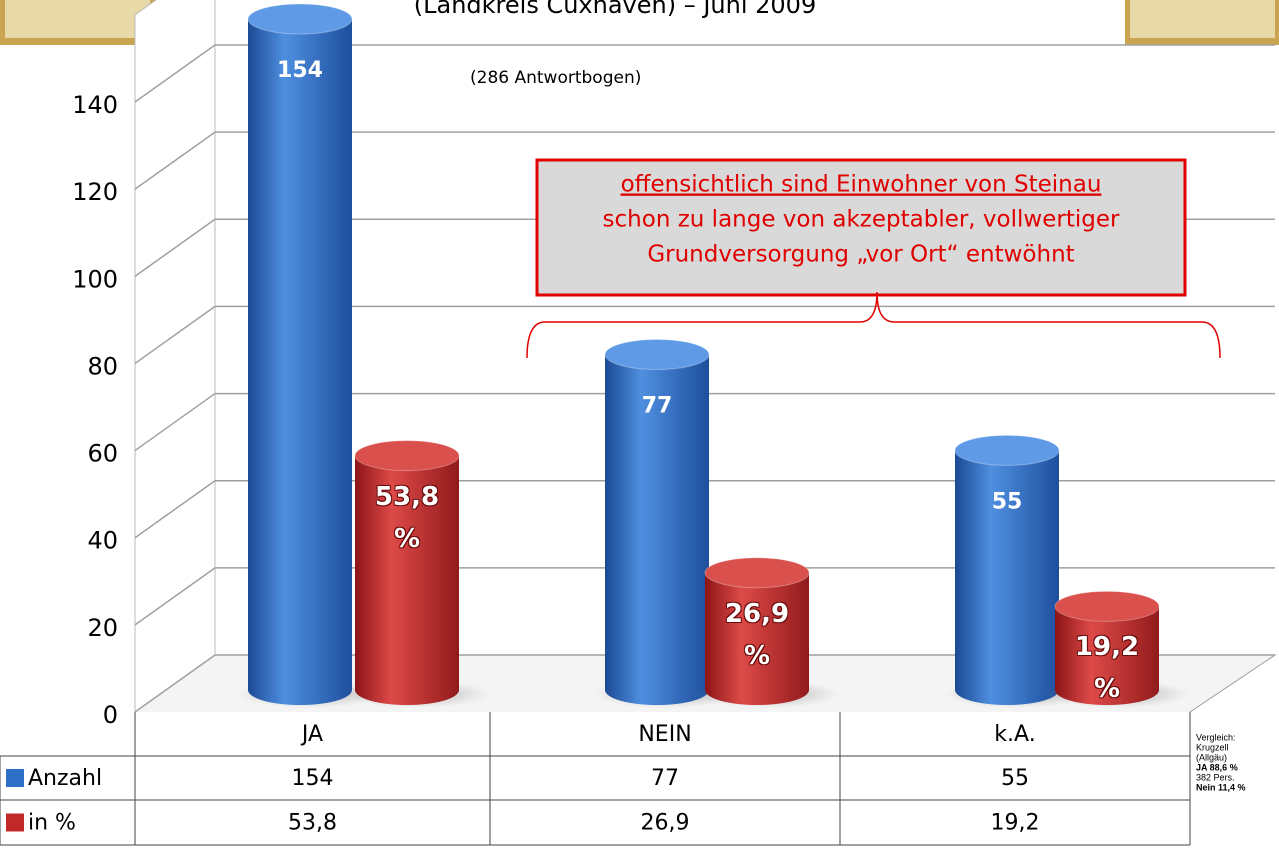 This screenshot has width=1279, height=864. What do you see at coordinates (1211, 757) in the screenshot?
I see `side-note: (Allgäu)` at bounding box center [1211, 757].